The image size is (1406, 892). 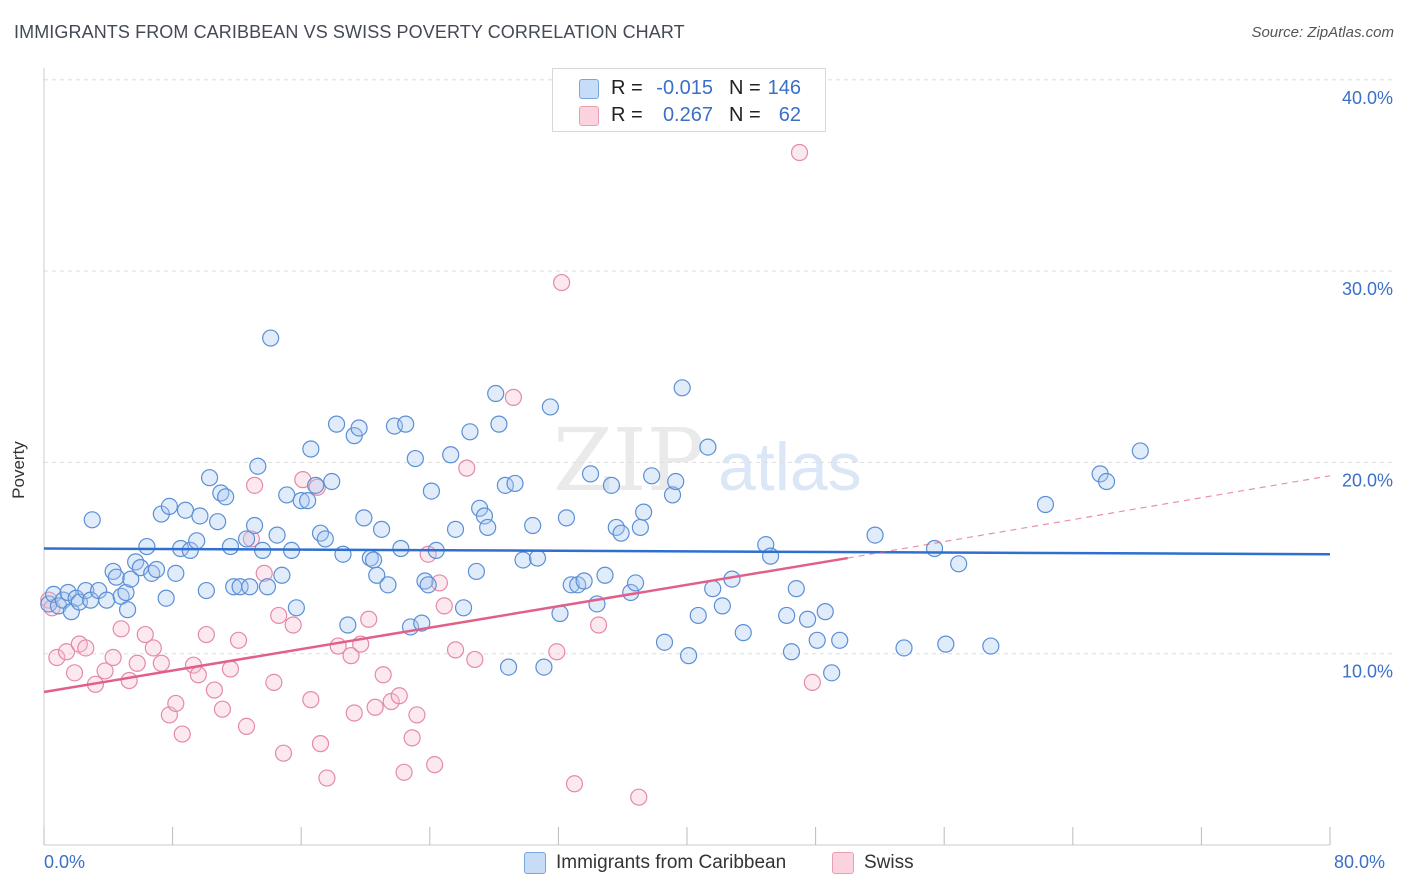 What do you see at coordinates (843, 863) in the screenshot?
I see `legend-swiss-swatch` at bounding box center [843, 863].